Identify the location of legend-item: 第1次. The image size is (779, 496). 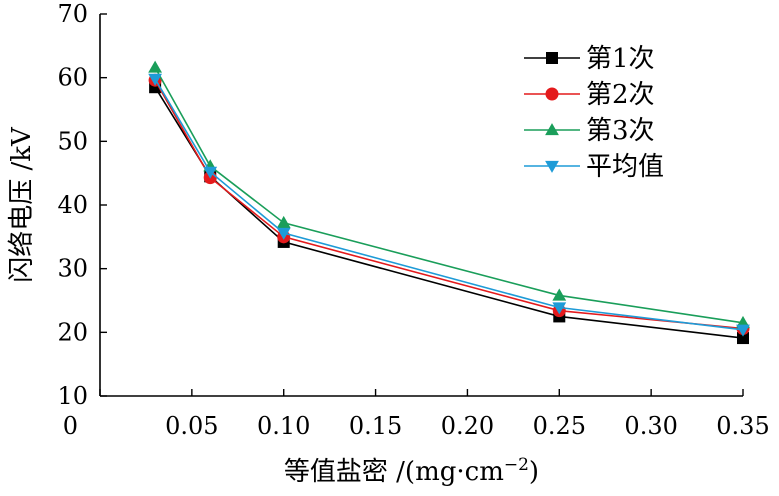
(589, 59).